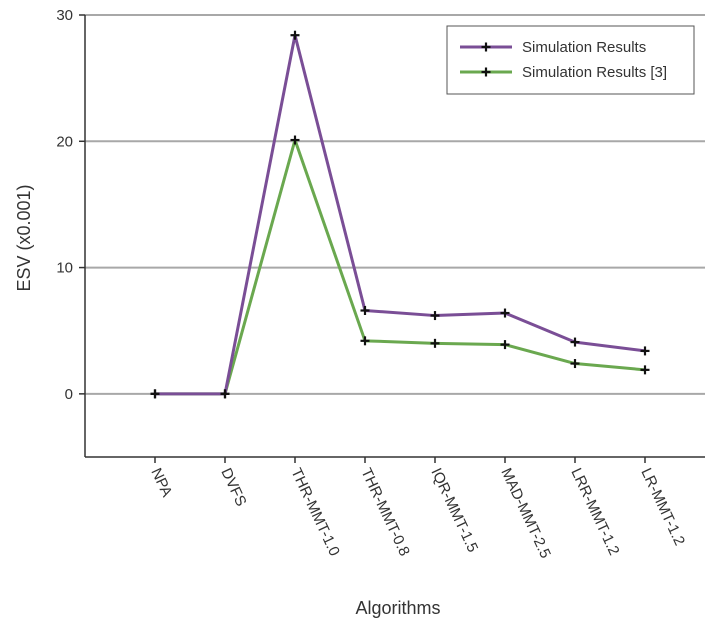 This screenshot has height=624, width=705. Describe the element at coordinates (594, 72) in the screenshot. I see `legend-label: Simulation Results [3]` at that location.